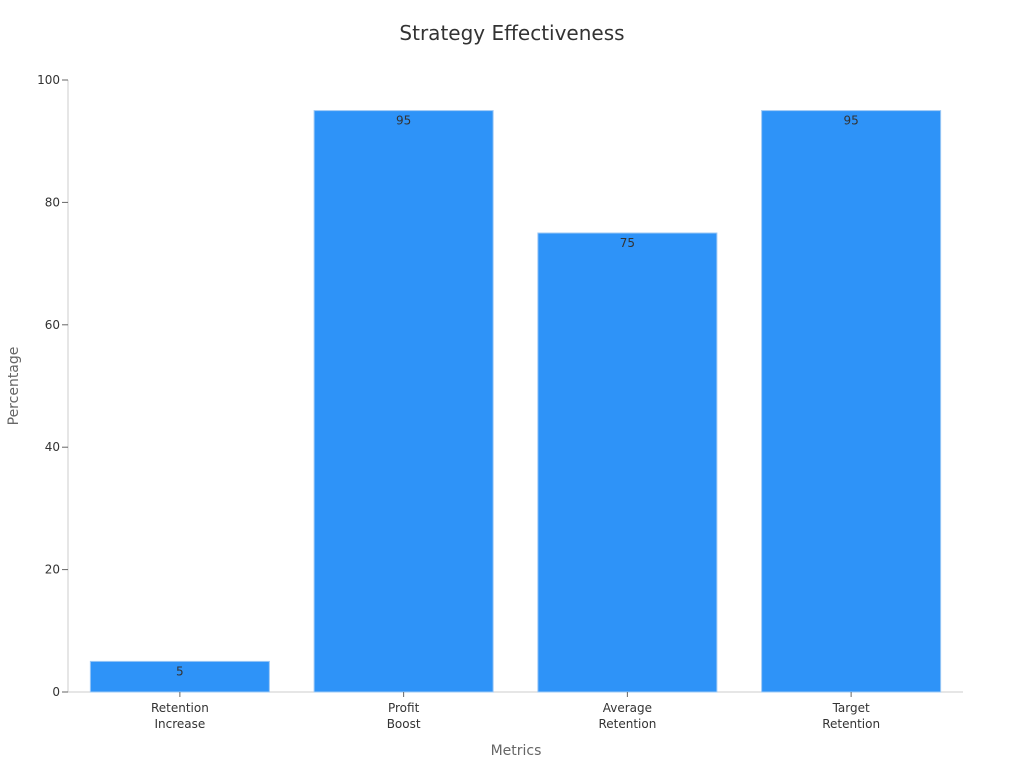  What do you see at coordinates (404, 708) in the screenshot?
I see `x-tick-label: Profit` at bounding box center [404, 708].